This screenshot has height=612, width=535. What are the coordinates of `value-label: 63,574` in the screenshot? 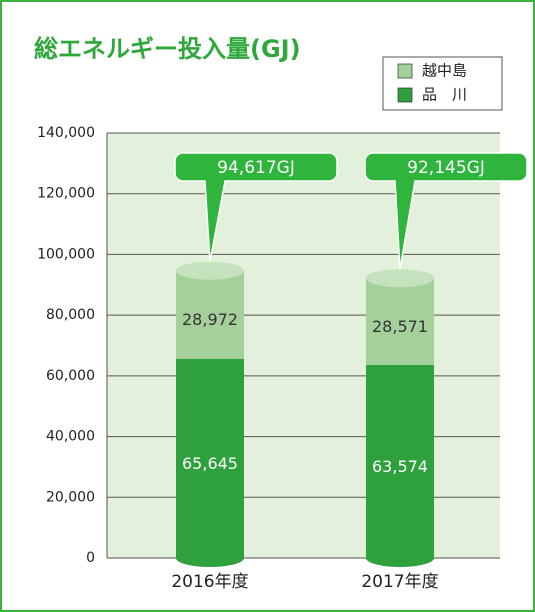 It's located at (400, 466).